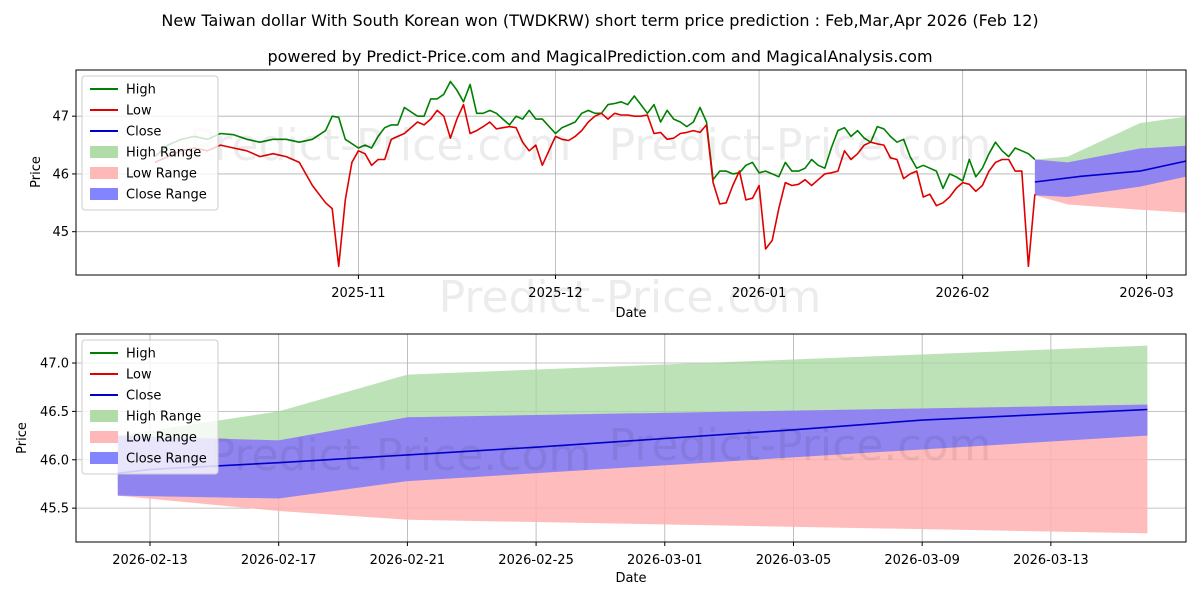  I want to click on y-tick-label: 46.5, so click(54, 412).